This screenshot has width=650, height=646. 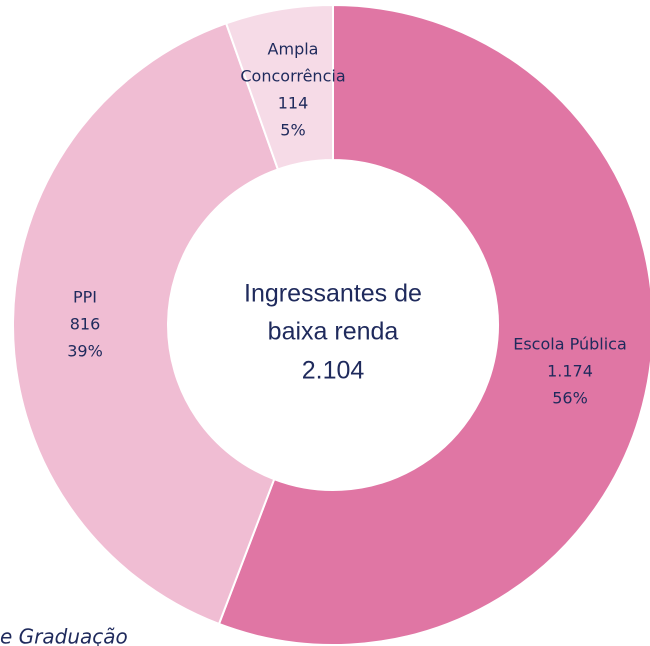 I want to click on value-label: 816, so click(x=85, y=324).